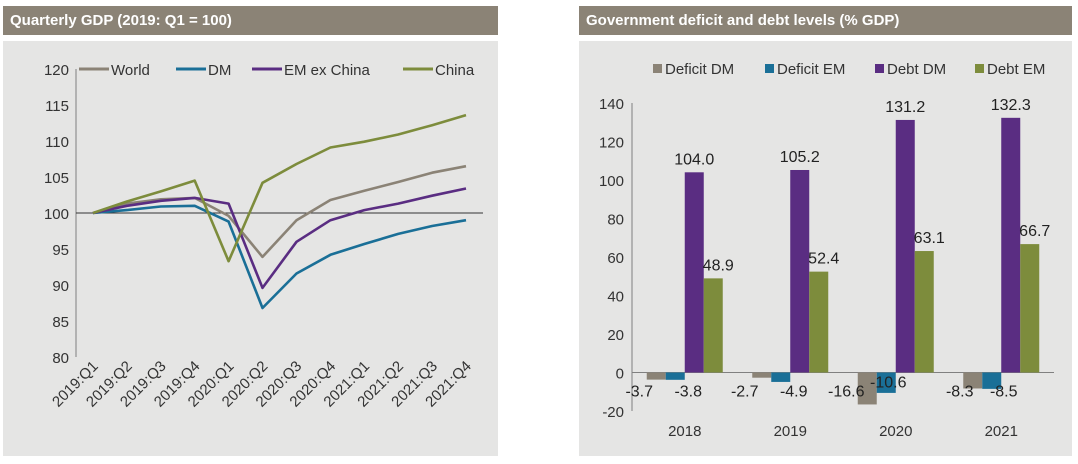 The height and width of the screenshot is (464, 1078). Describe the element at coordinates (60, 358) in the screenshot. I see `gdp-y-tick-label: 80` at that location.